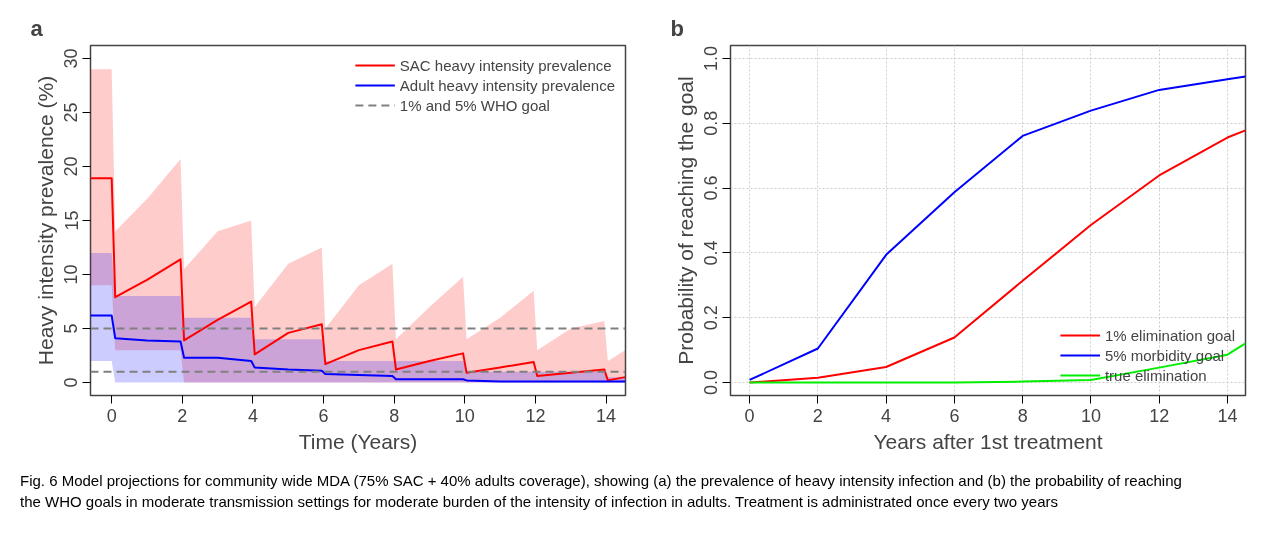  I want to click on y-tick-label: 0.4, so click(711, 253).